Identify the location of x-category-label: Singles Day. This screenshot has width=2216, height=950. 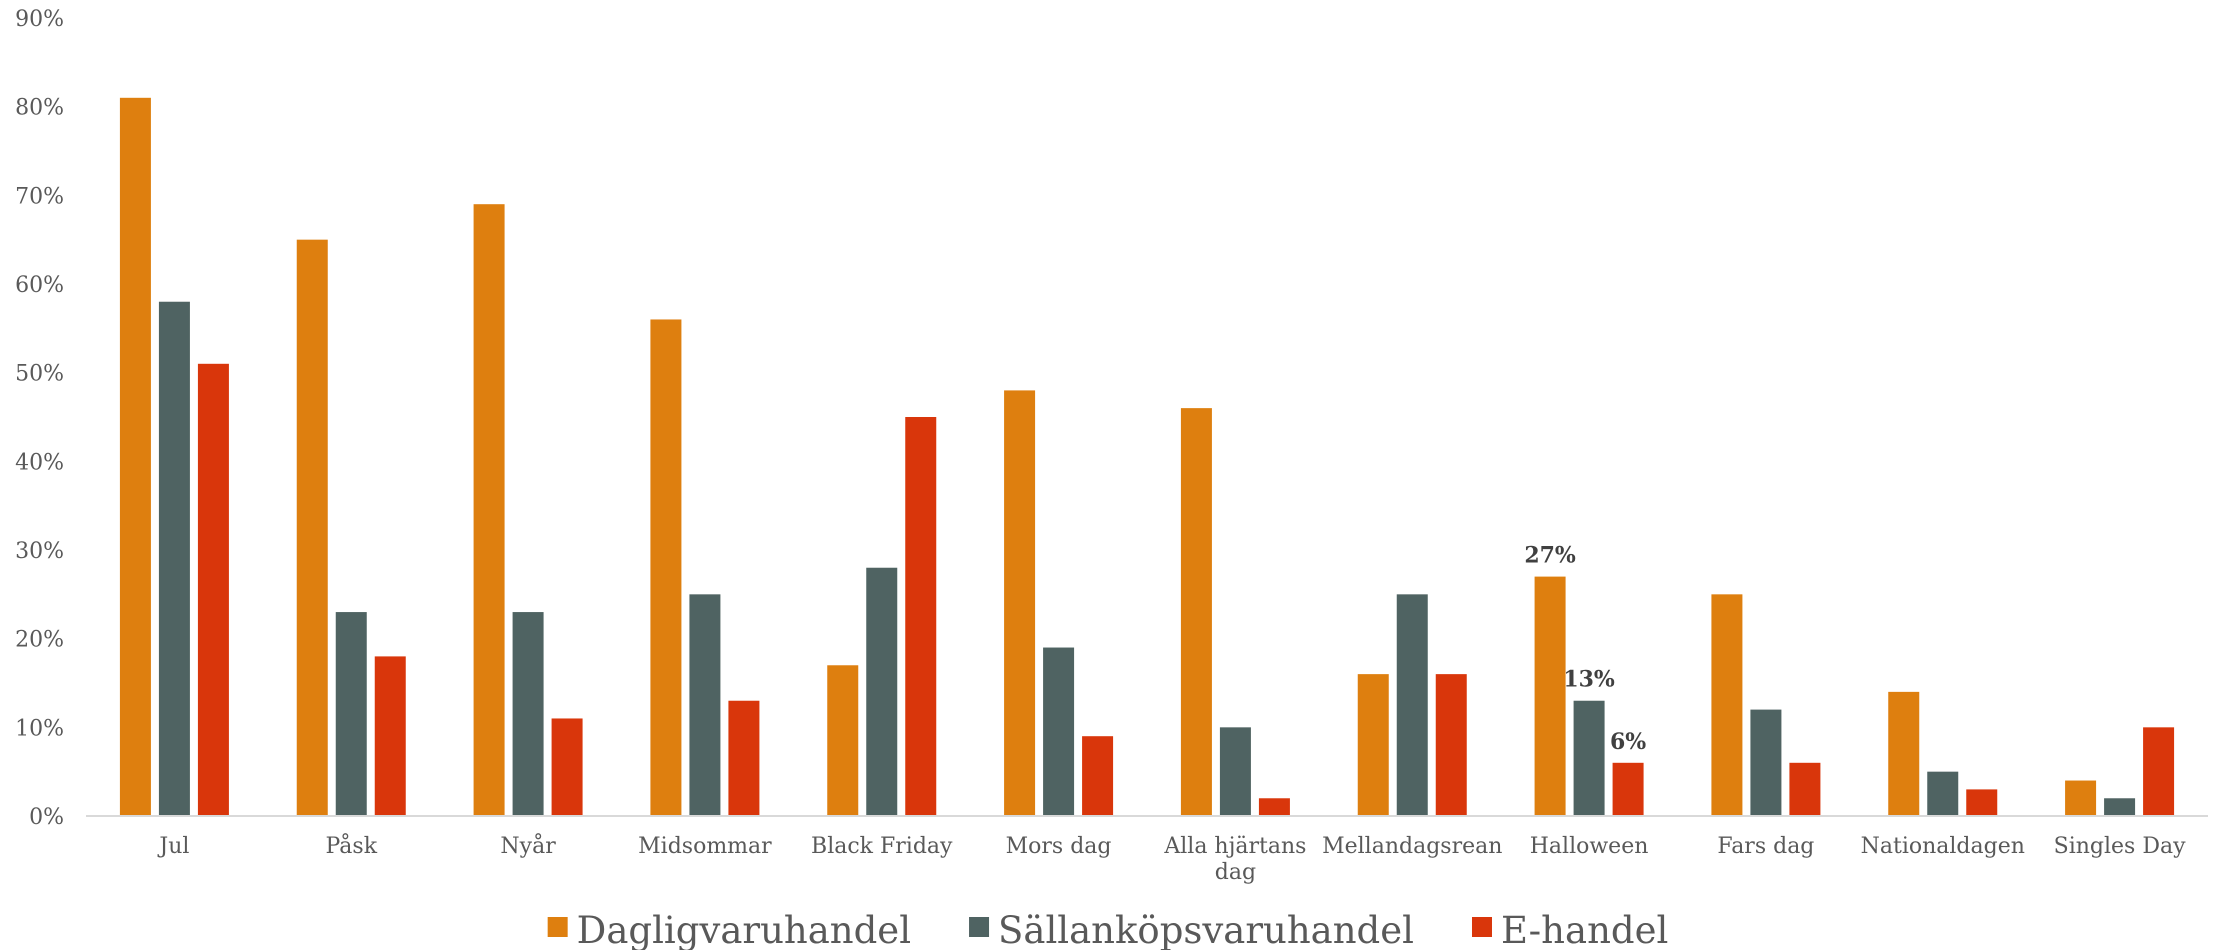
(2120, 846).